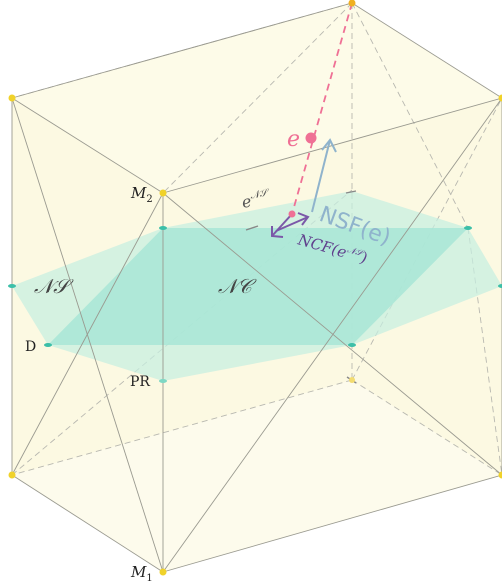  What do you see at coordinates (311, 138) in the screenshot?
I see `e-point` at bounding box center [311, 138].